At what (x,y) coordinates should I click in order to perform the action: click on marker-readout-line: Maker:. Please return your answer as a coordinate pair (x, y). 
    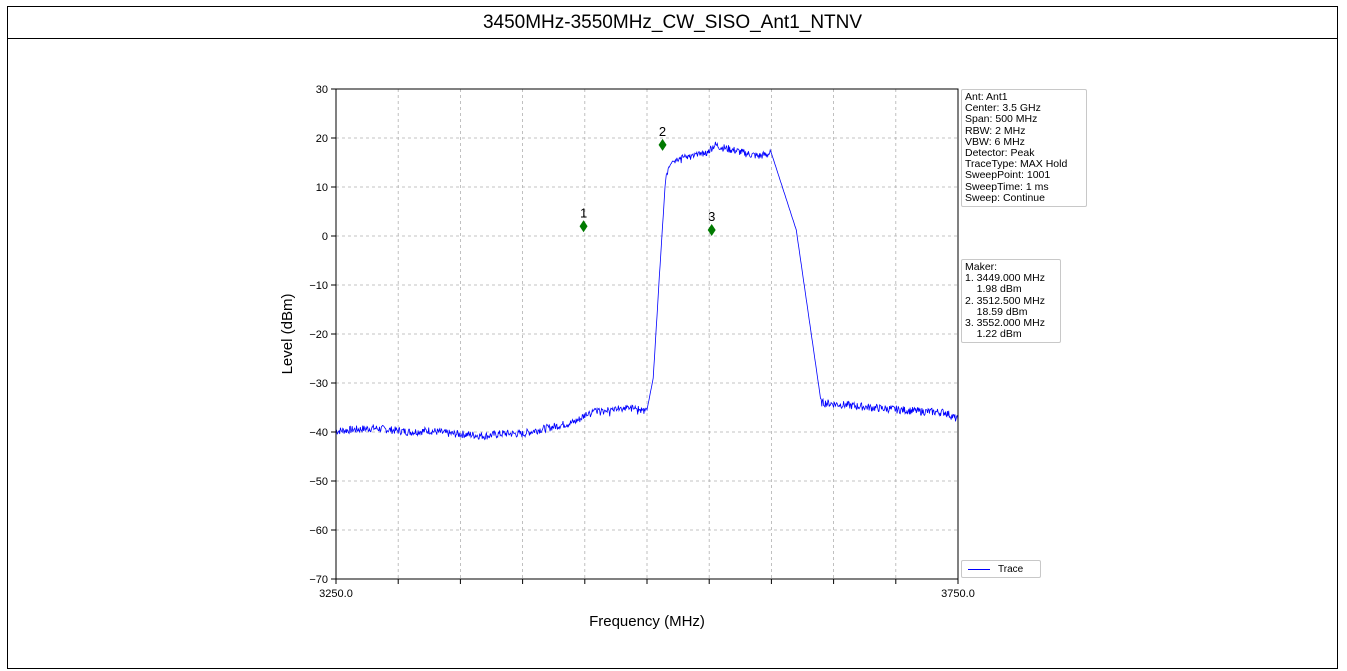
    Looking at the image, I should click on (981, 267).